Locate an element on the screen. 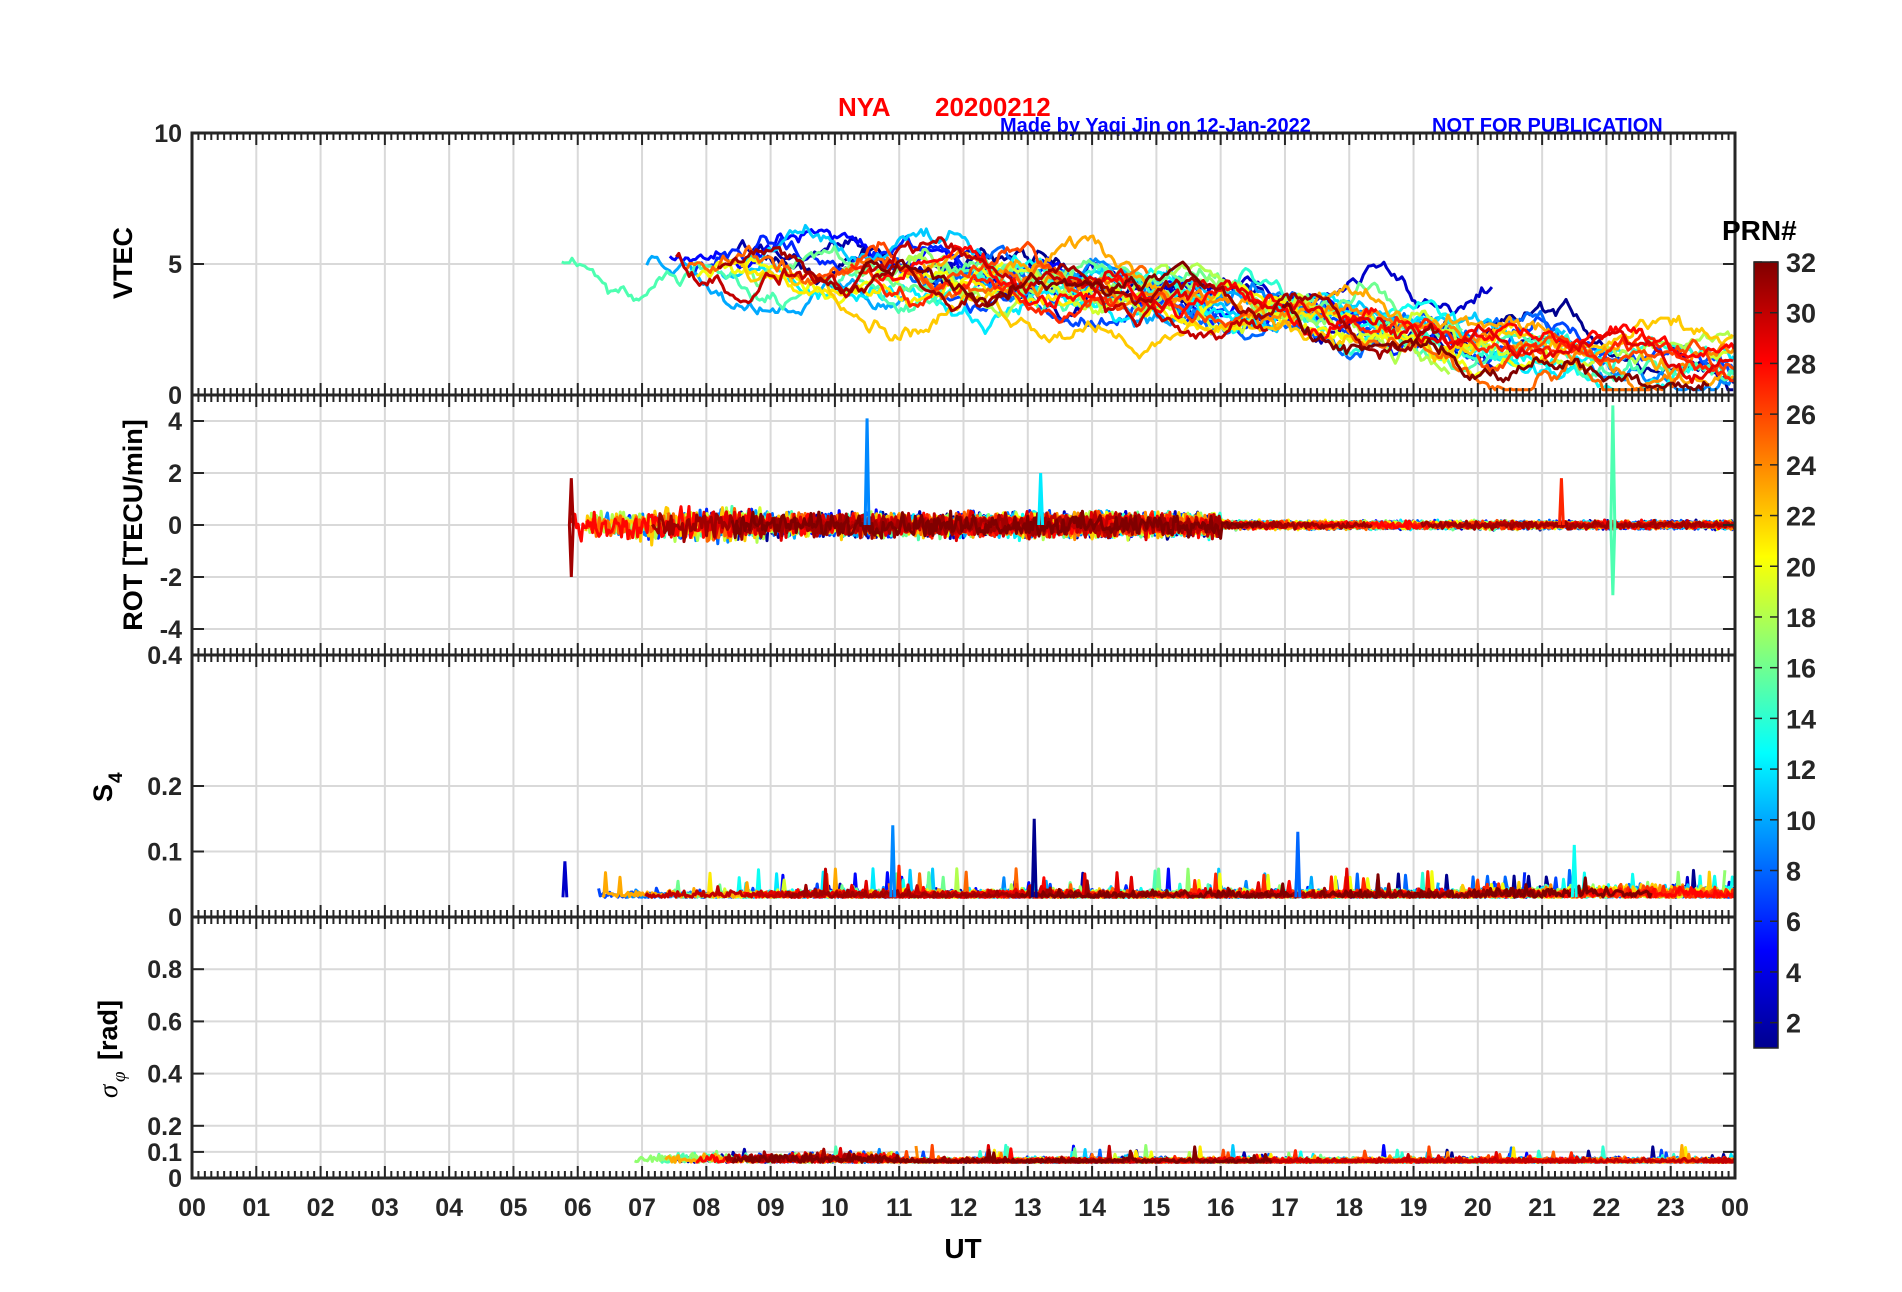 The image size is (1902, 1292). y-tick-label: 2 is located at coordinates (175, 474).